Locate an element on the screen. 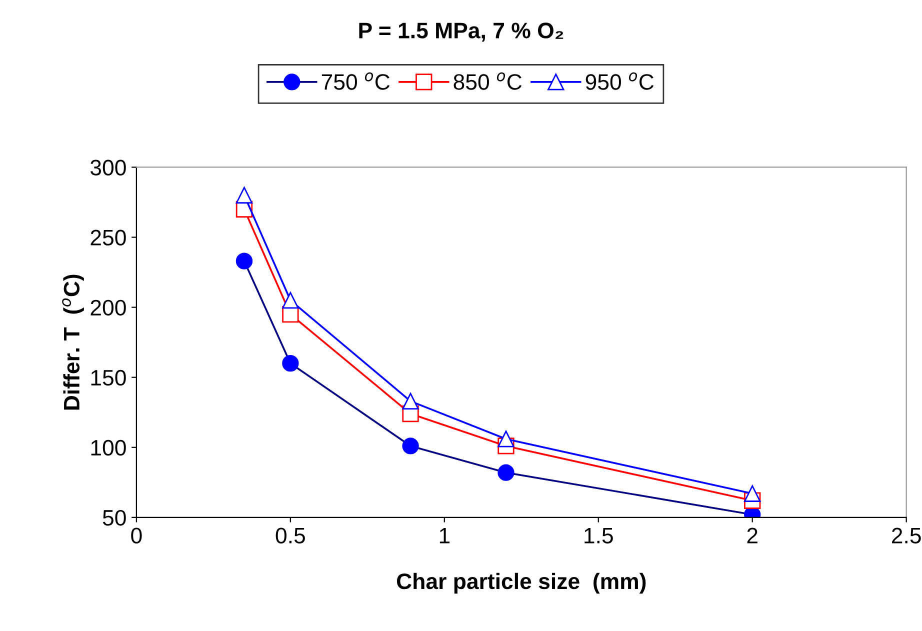  y-axis-title: Differ. T ($^{o}$C) is located at coordinates (73, 342).